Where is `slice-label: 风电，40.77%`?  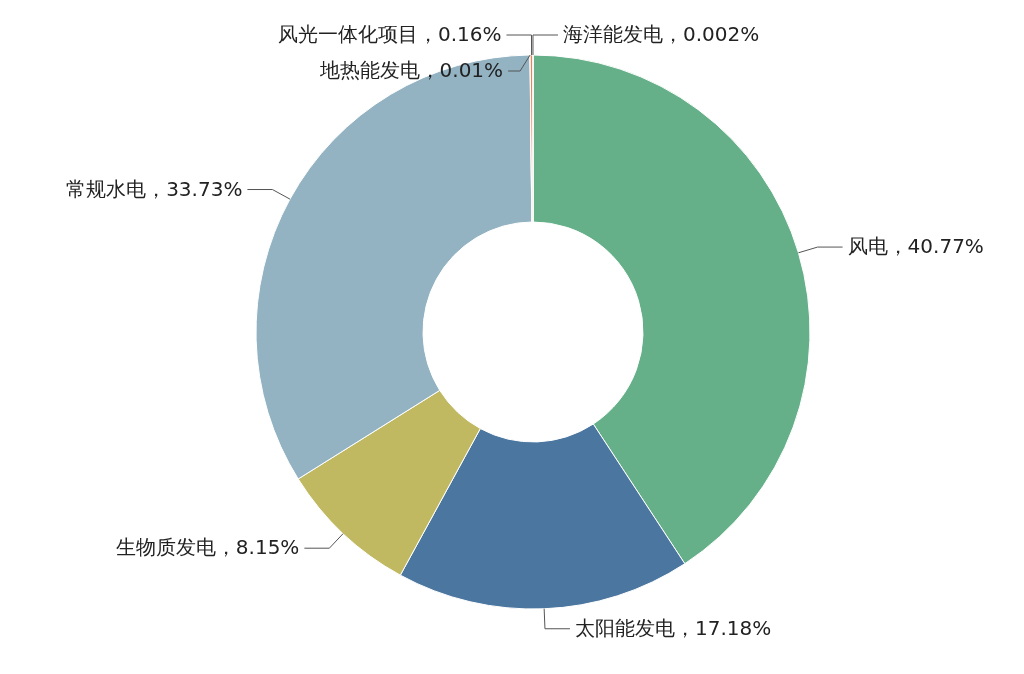
slice-label: 风电，40.77% is located at coordinates (915, 246).